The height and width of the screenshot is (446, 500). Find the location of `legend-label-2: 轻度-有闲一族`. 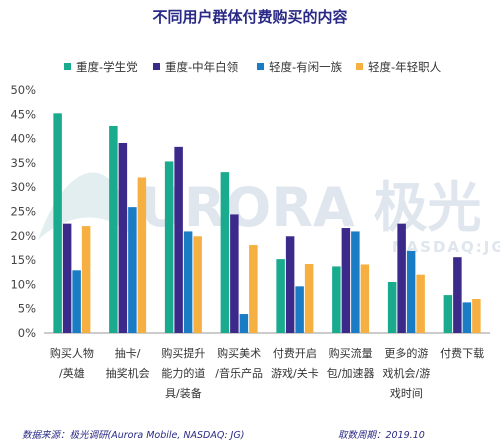

legend-label-2: 轻度-有闲一族 is located at coordinates (306, 67).